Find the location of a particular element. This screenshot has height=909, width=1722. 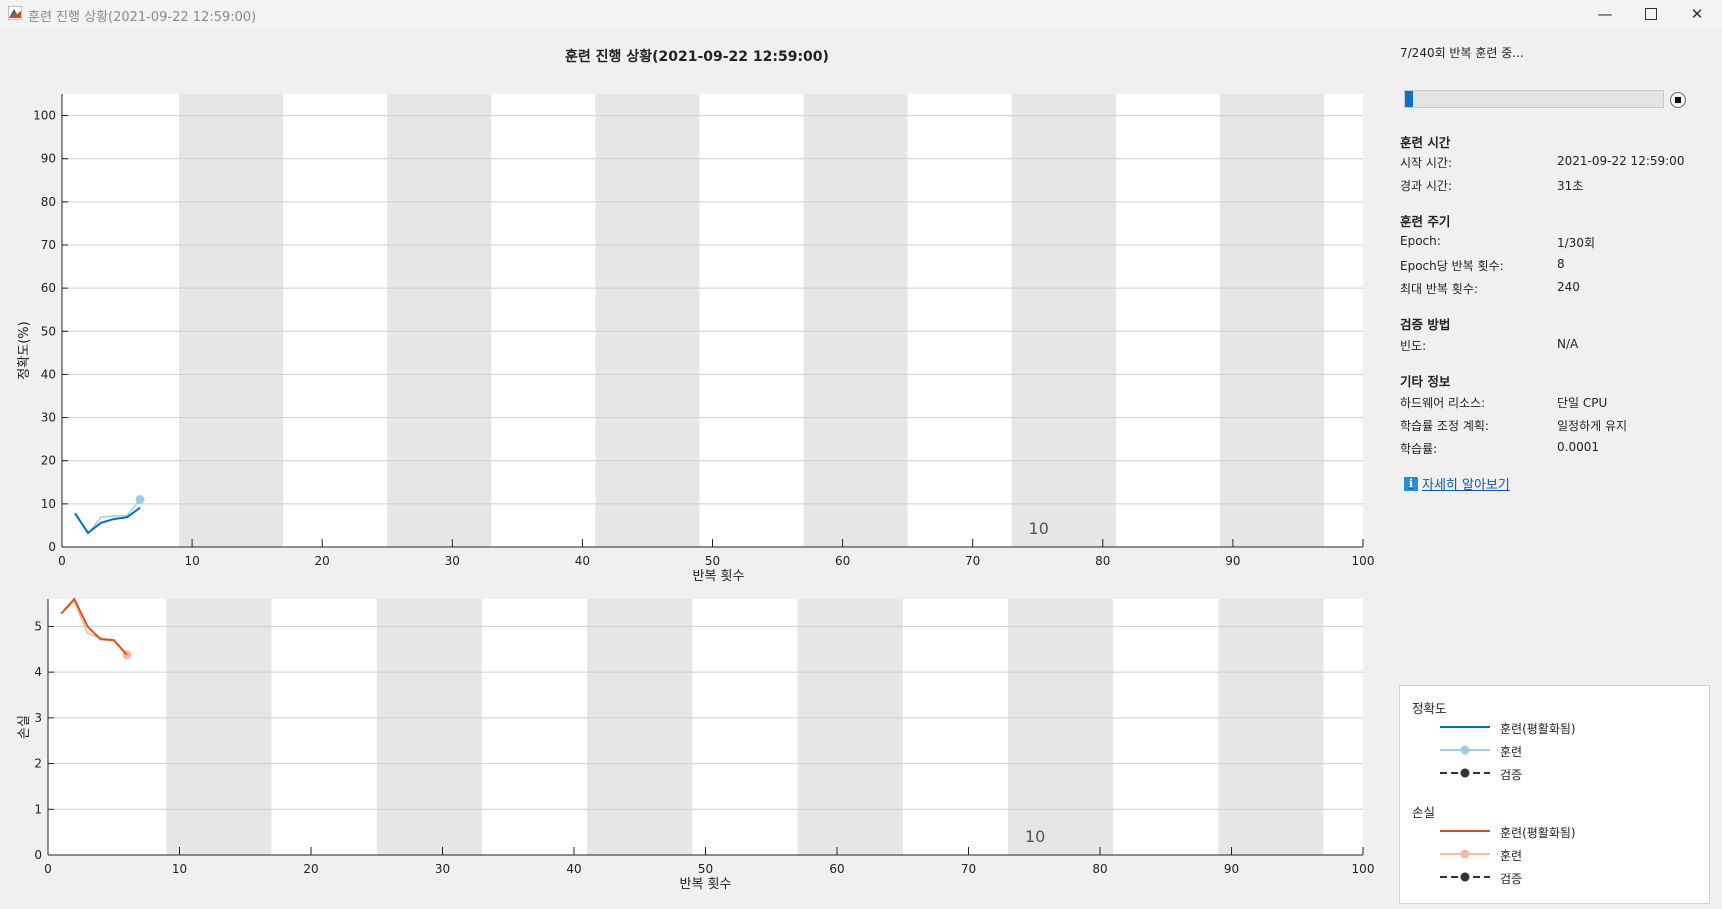

loss-xtick-label: 50 is located at coordinates (705, 869).